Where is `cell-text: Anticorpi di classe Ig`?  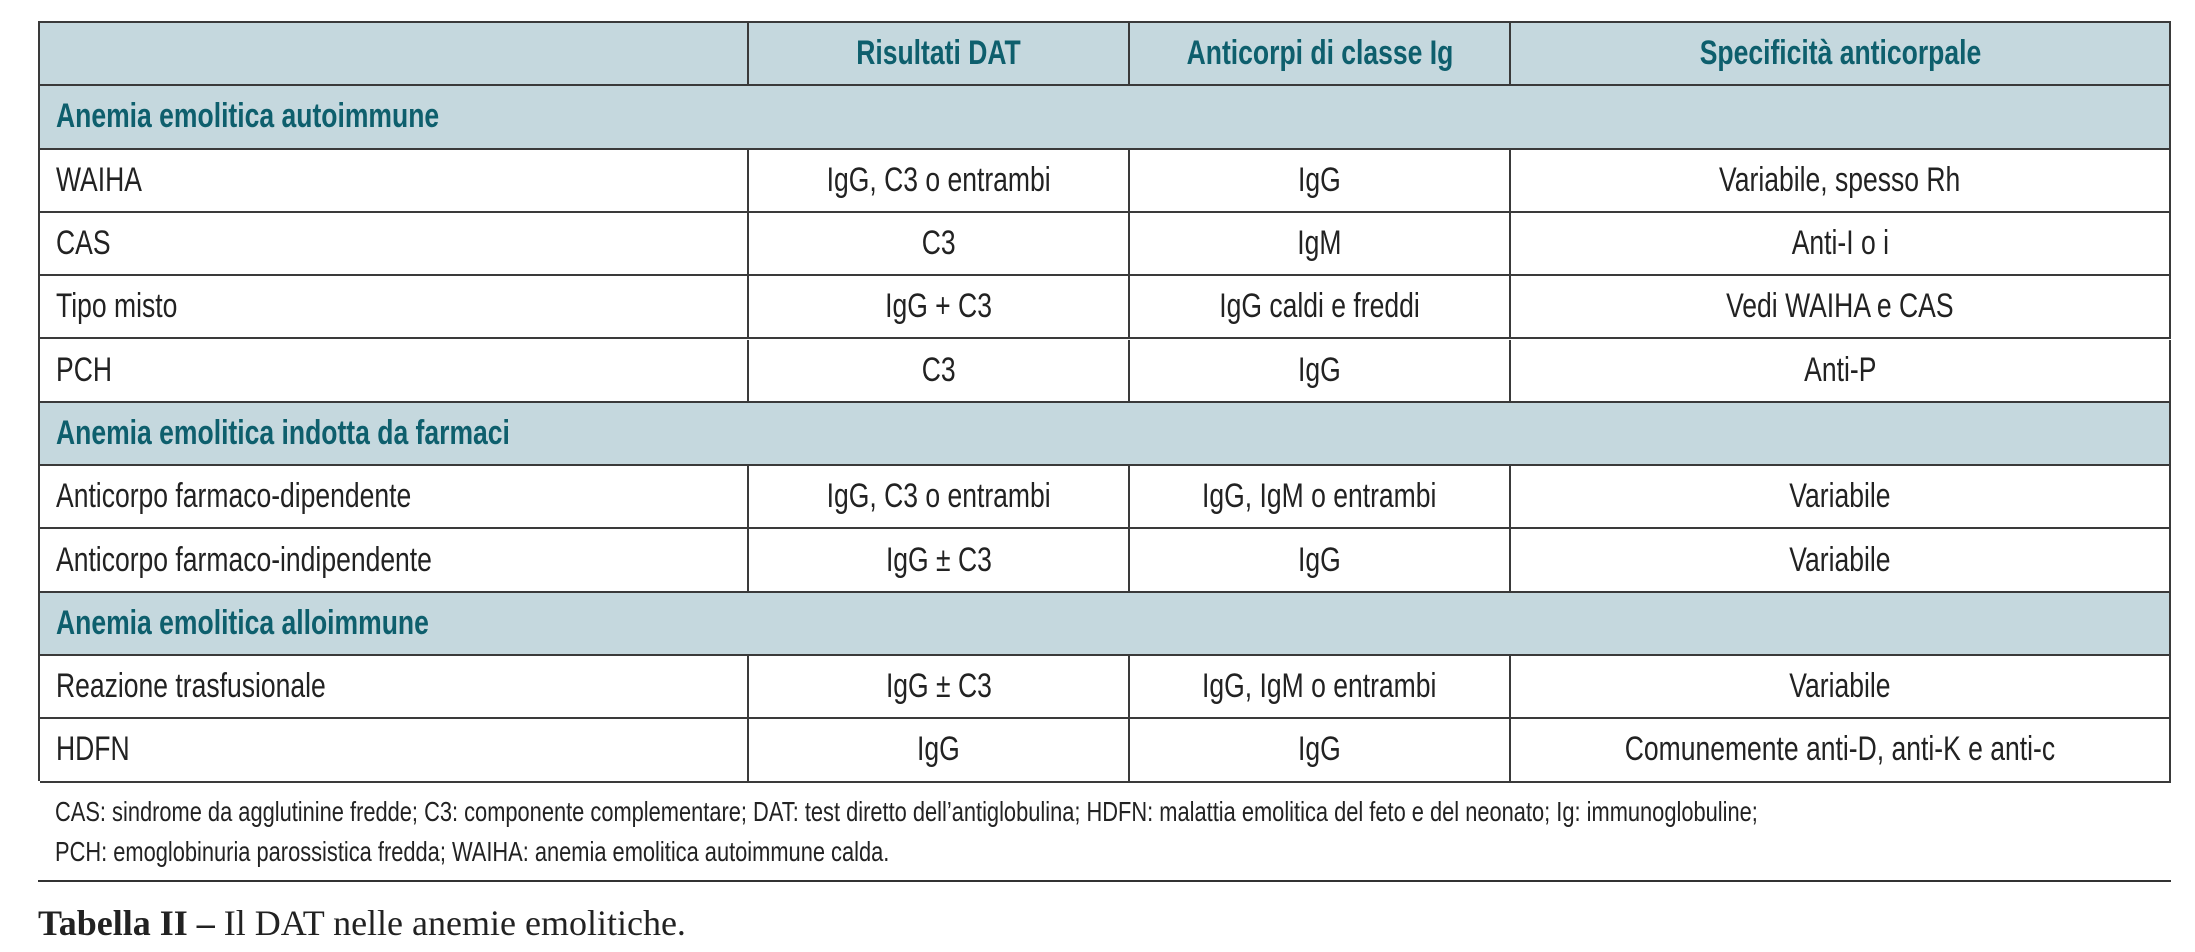
cell-text: Anticorpi di classe Ig is located at coordinates (1319, 53).